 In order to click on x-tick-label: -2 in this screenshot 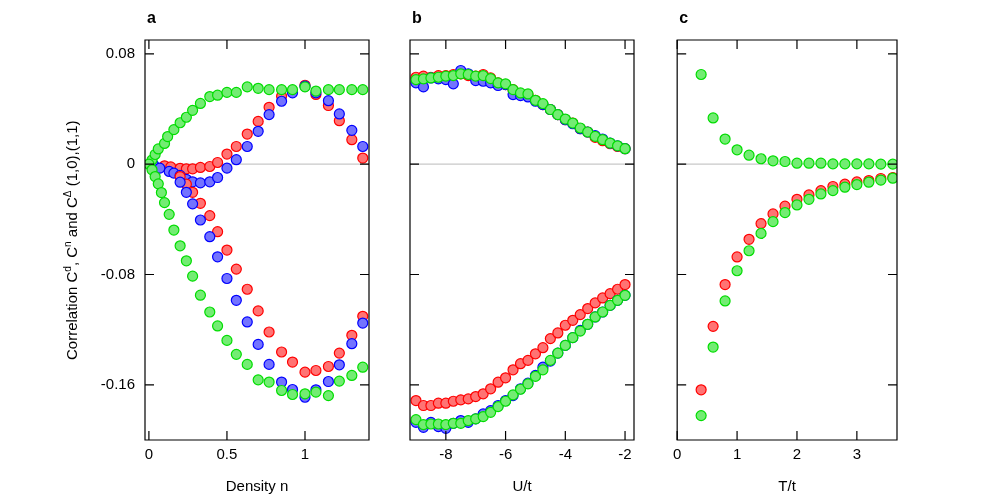, I will do `click(625, 454)`.